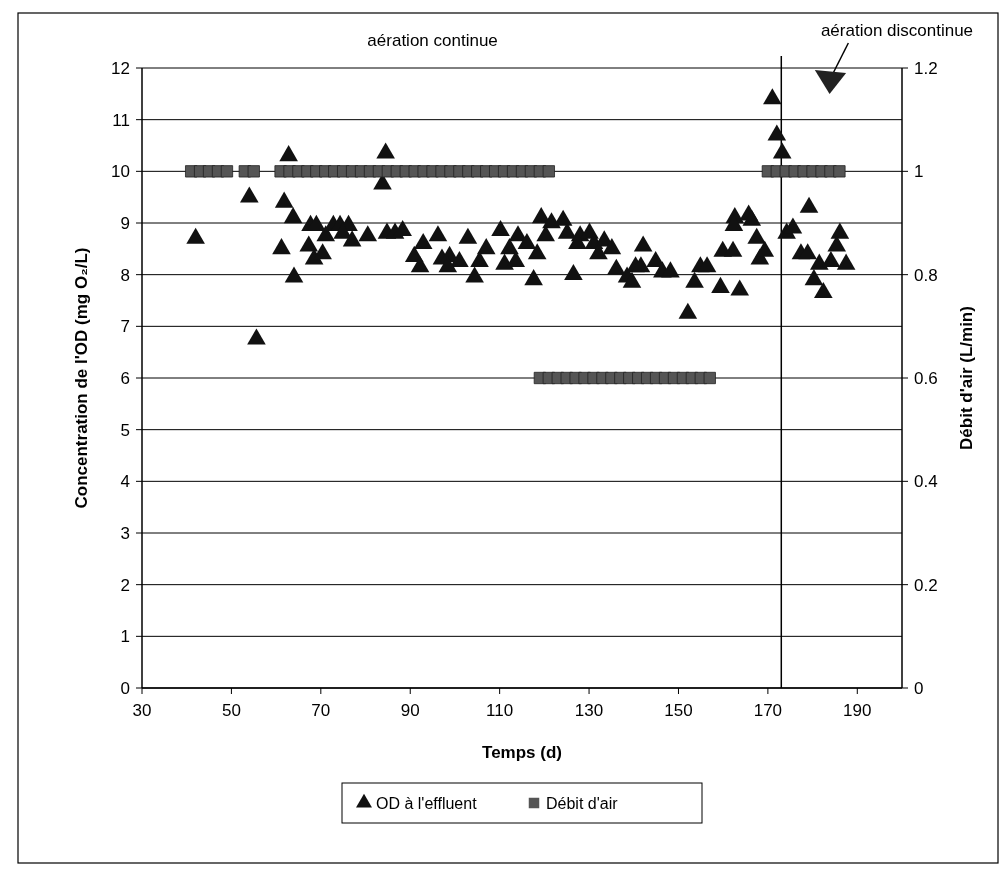 The image size is (1008, 874). I want to click on y-tick-label: 6, so click(125, 378).